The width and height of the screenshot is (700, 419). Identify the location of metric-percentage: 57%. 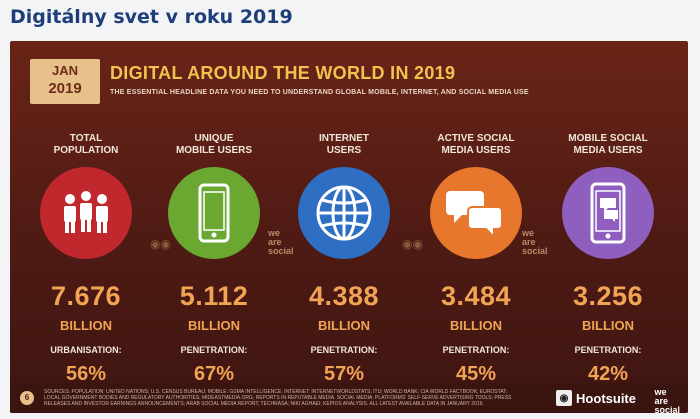
(344, 374).